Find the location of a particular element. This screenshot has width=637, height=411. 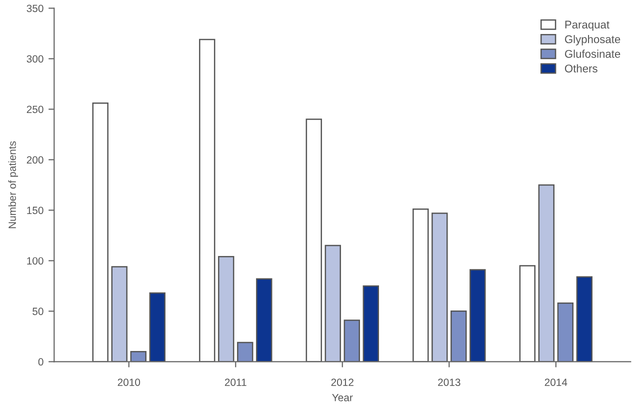

y-axis-title: Number of patients is located at coordinates (13, 184).